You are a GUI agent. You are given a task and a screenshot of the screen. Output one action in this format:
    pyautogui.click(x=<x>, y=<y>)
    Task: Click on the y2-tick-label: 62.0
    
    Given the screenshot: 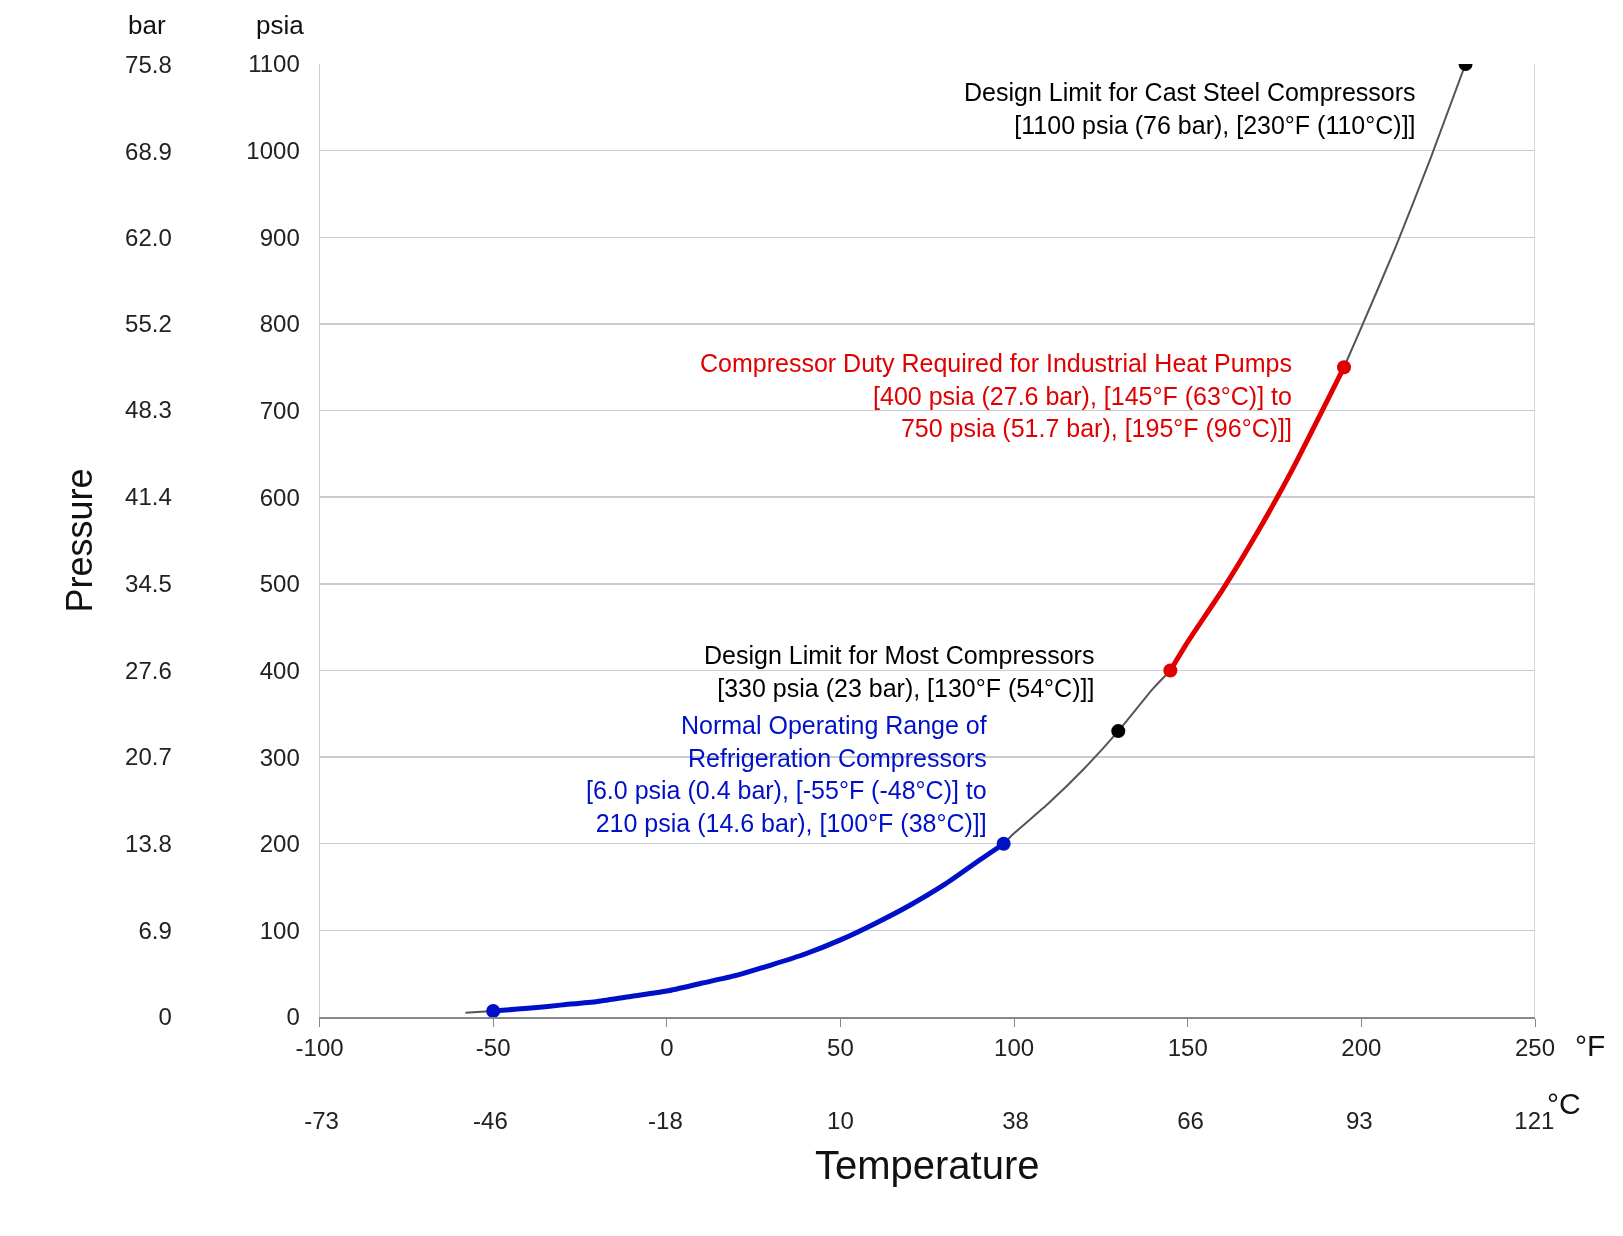 What is the action you would take?
    pyautogui.click(x=148, y=238)
    